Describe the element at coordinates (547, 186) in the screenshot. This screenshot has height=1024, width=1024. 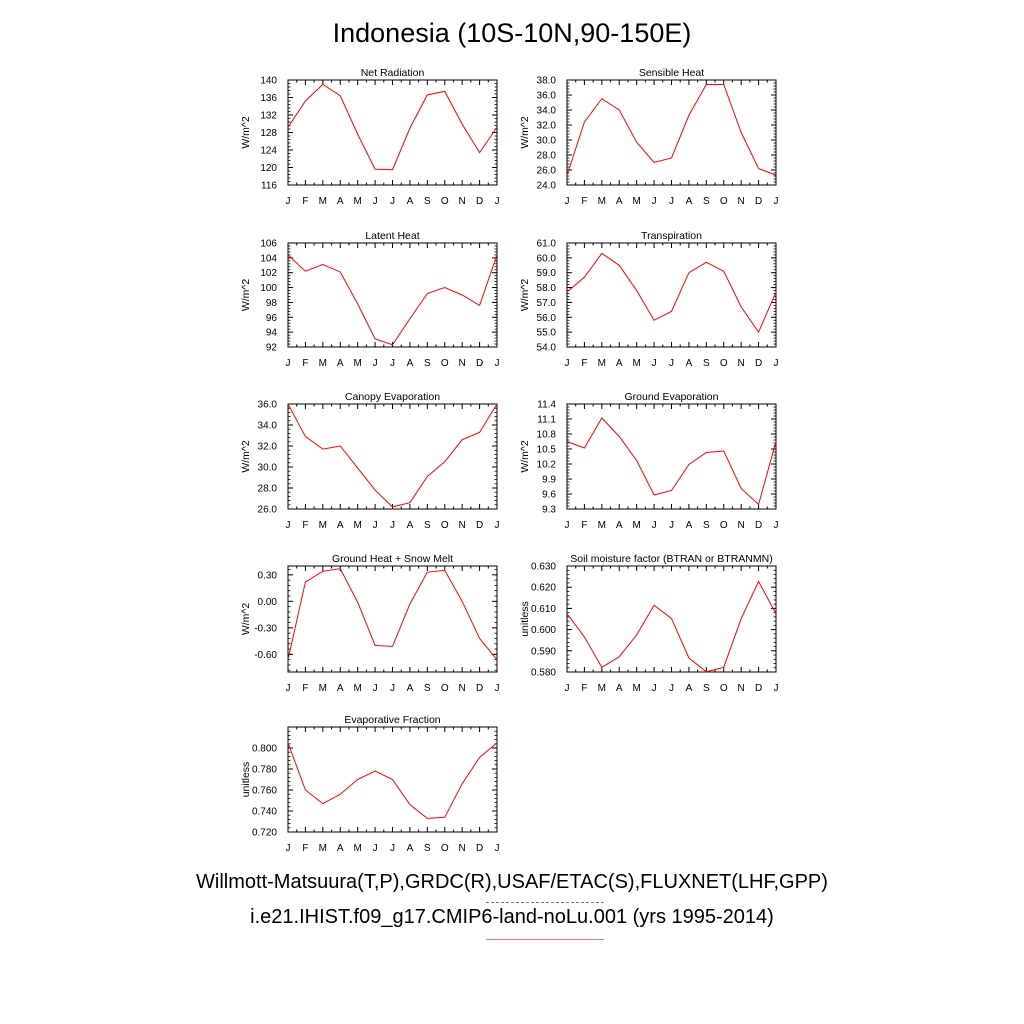
I see `y-tick-label: 24.0` at that location.